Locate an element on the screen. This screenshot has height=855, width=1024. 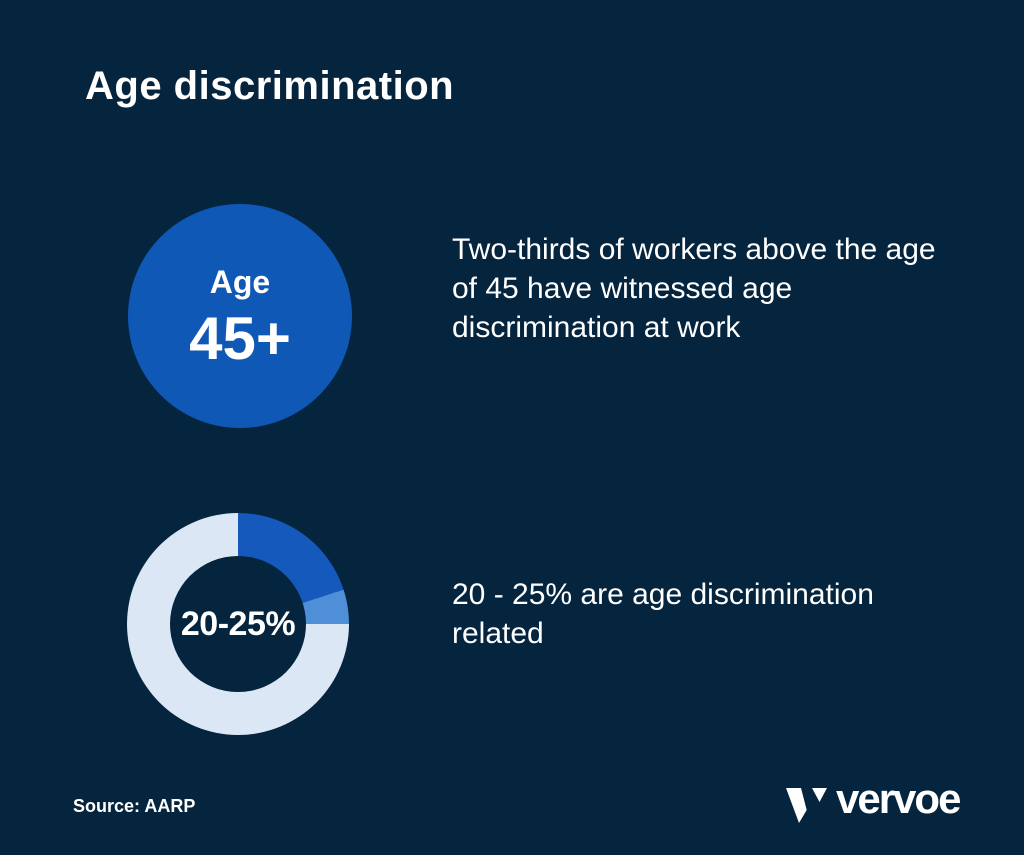
donut-center-label: 20-25% is located at coordinates (238, 623).